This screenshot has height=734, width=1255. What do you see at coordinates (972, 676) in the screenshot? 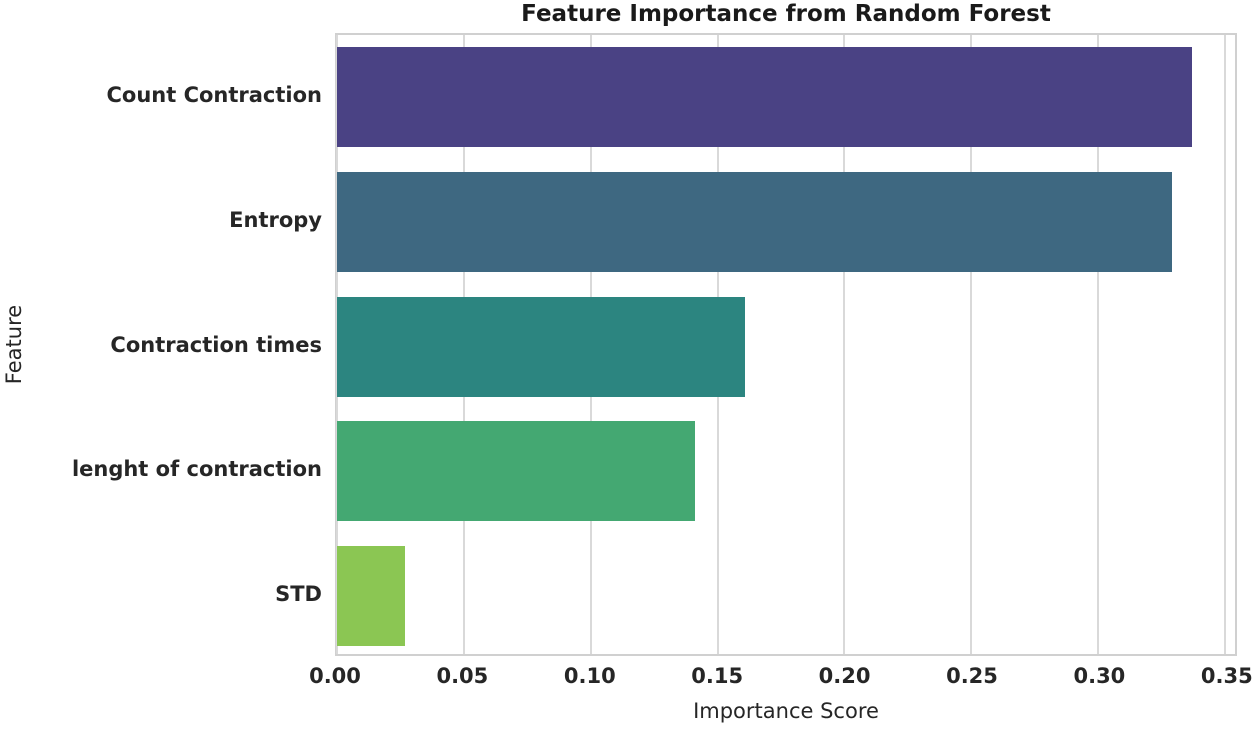
I see `x-tick-label: 0.25` at bounding box center [972, 676].